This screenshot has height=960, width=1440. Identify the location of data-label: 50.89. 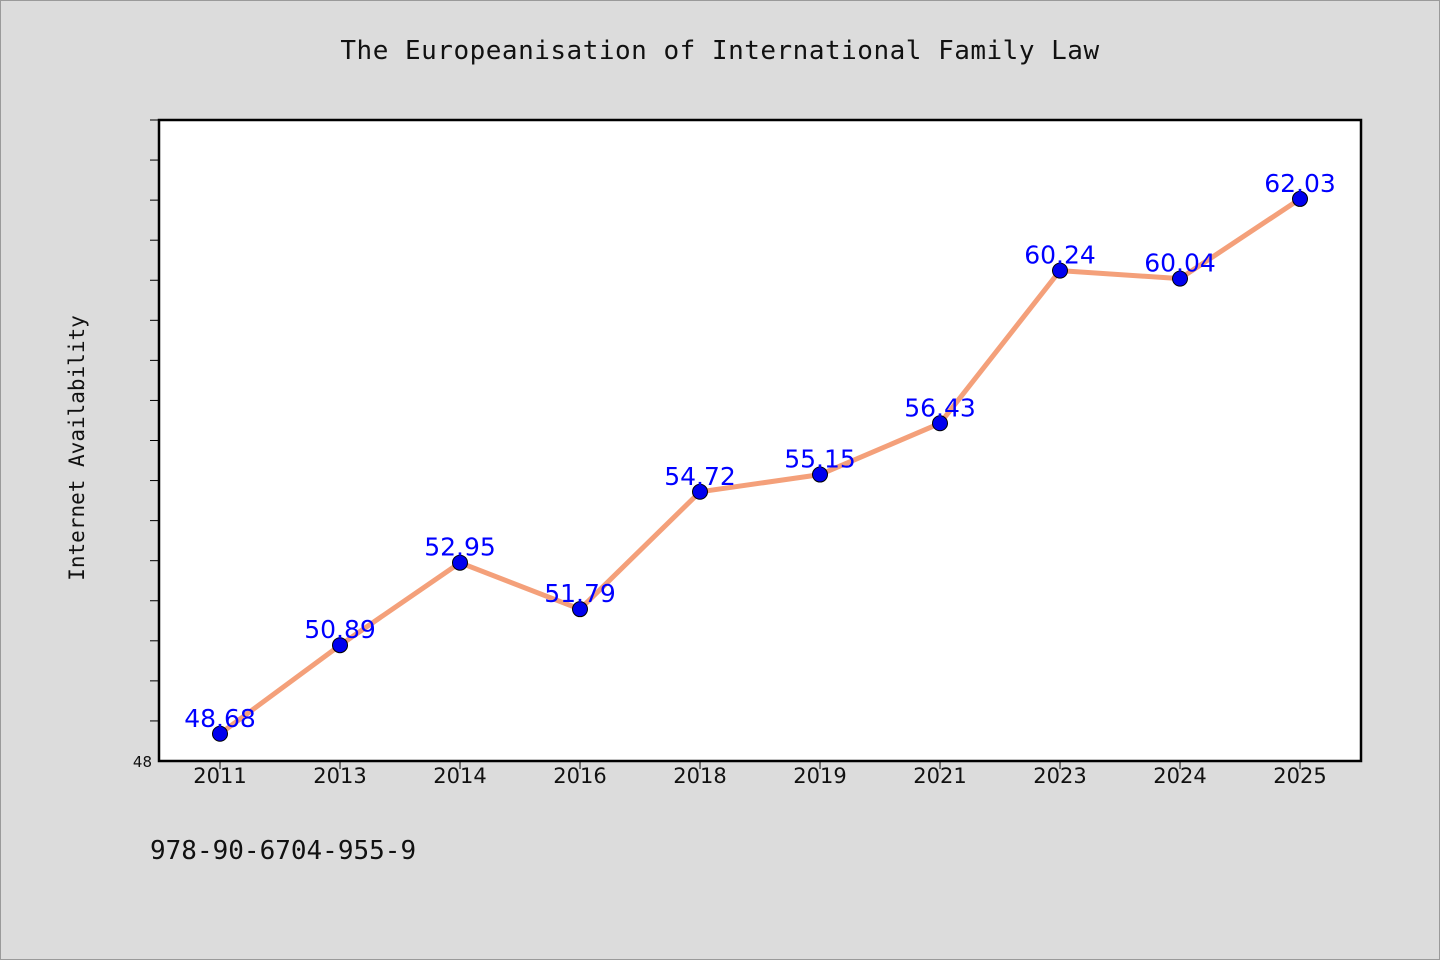
(340, 629).